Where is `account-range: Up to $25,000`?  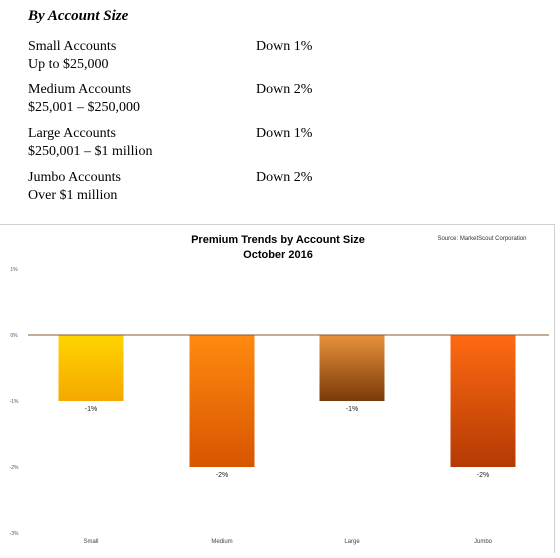
account-range: Up to $25,000 is located at coordinates (68, 64).